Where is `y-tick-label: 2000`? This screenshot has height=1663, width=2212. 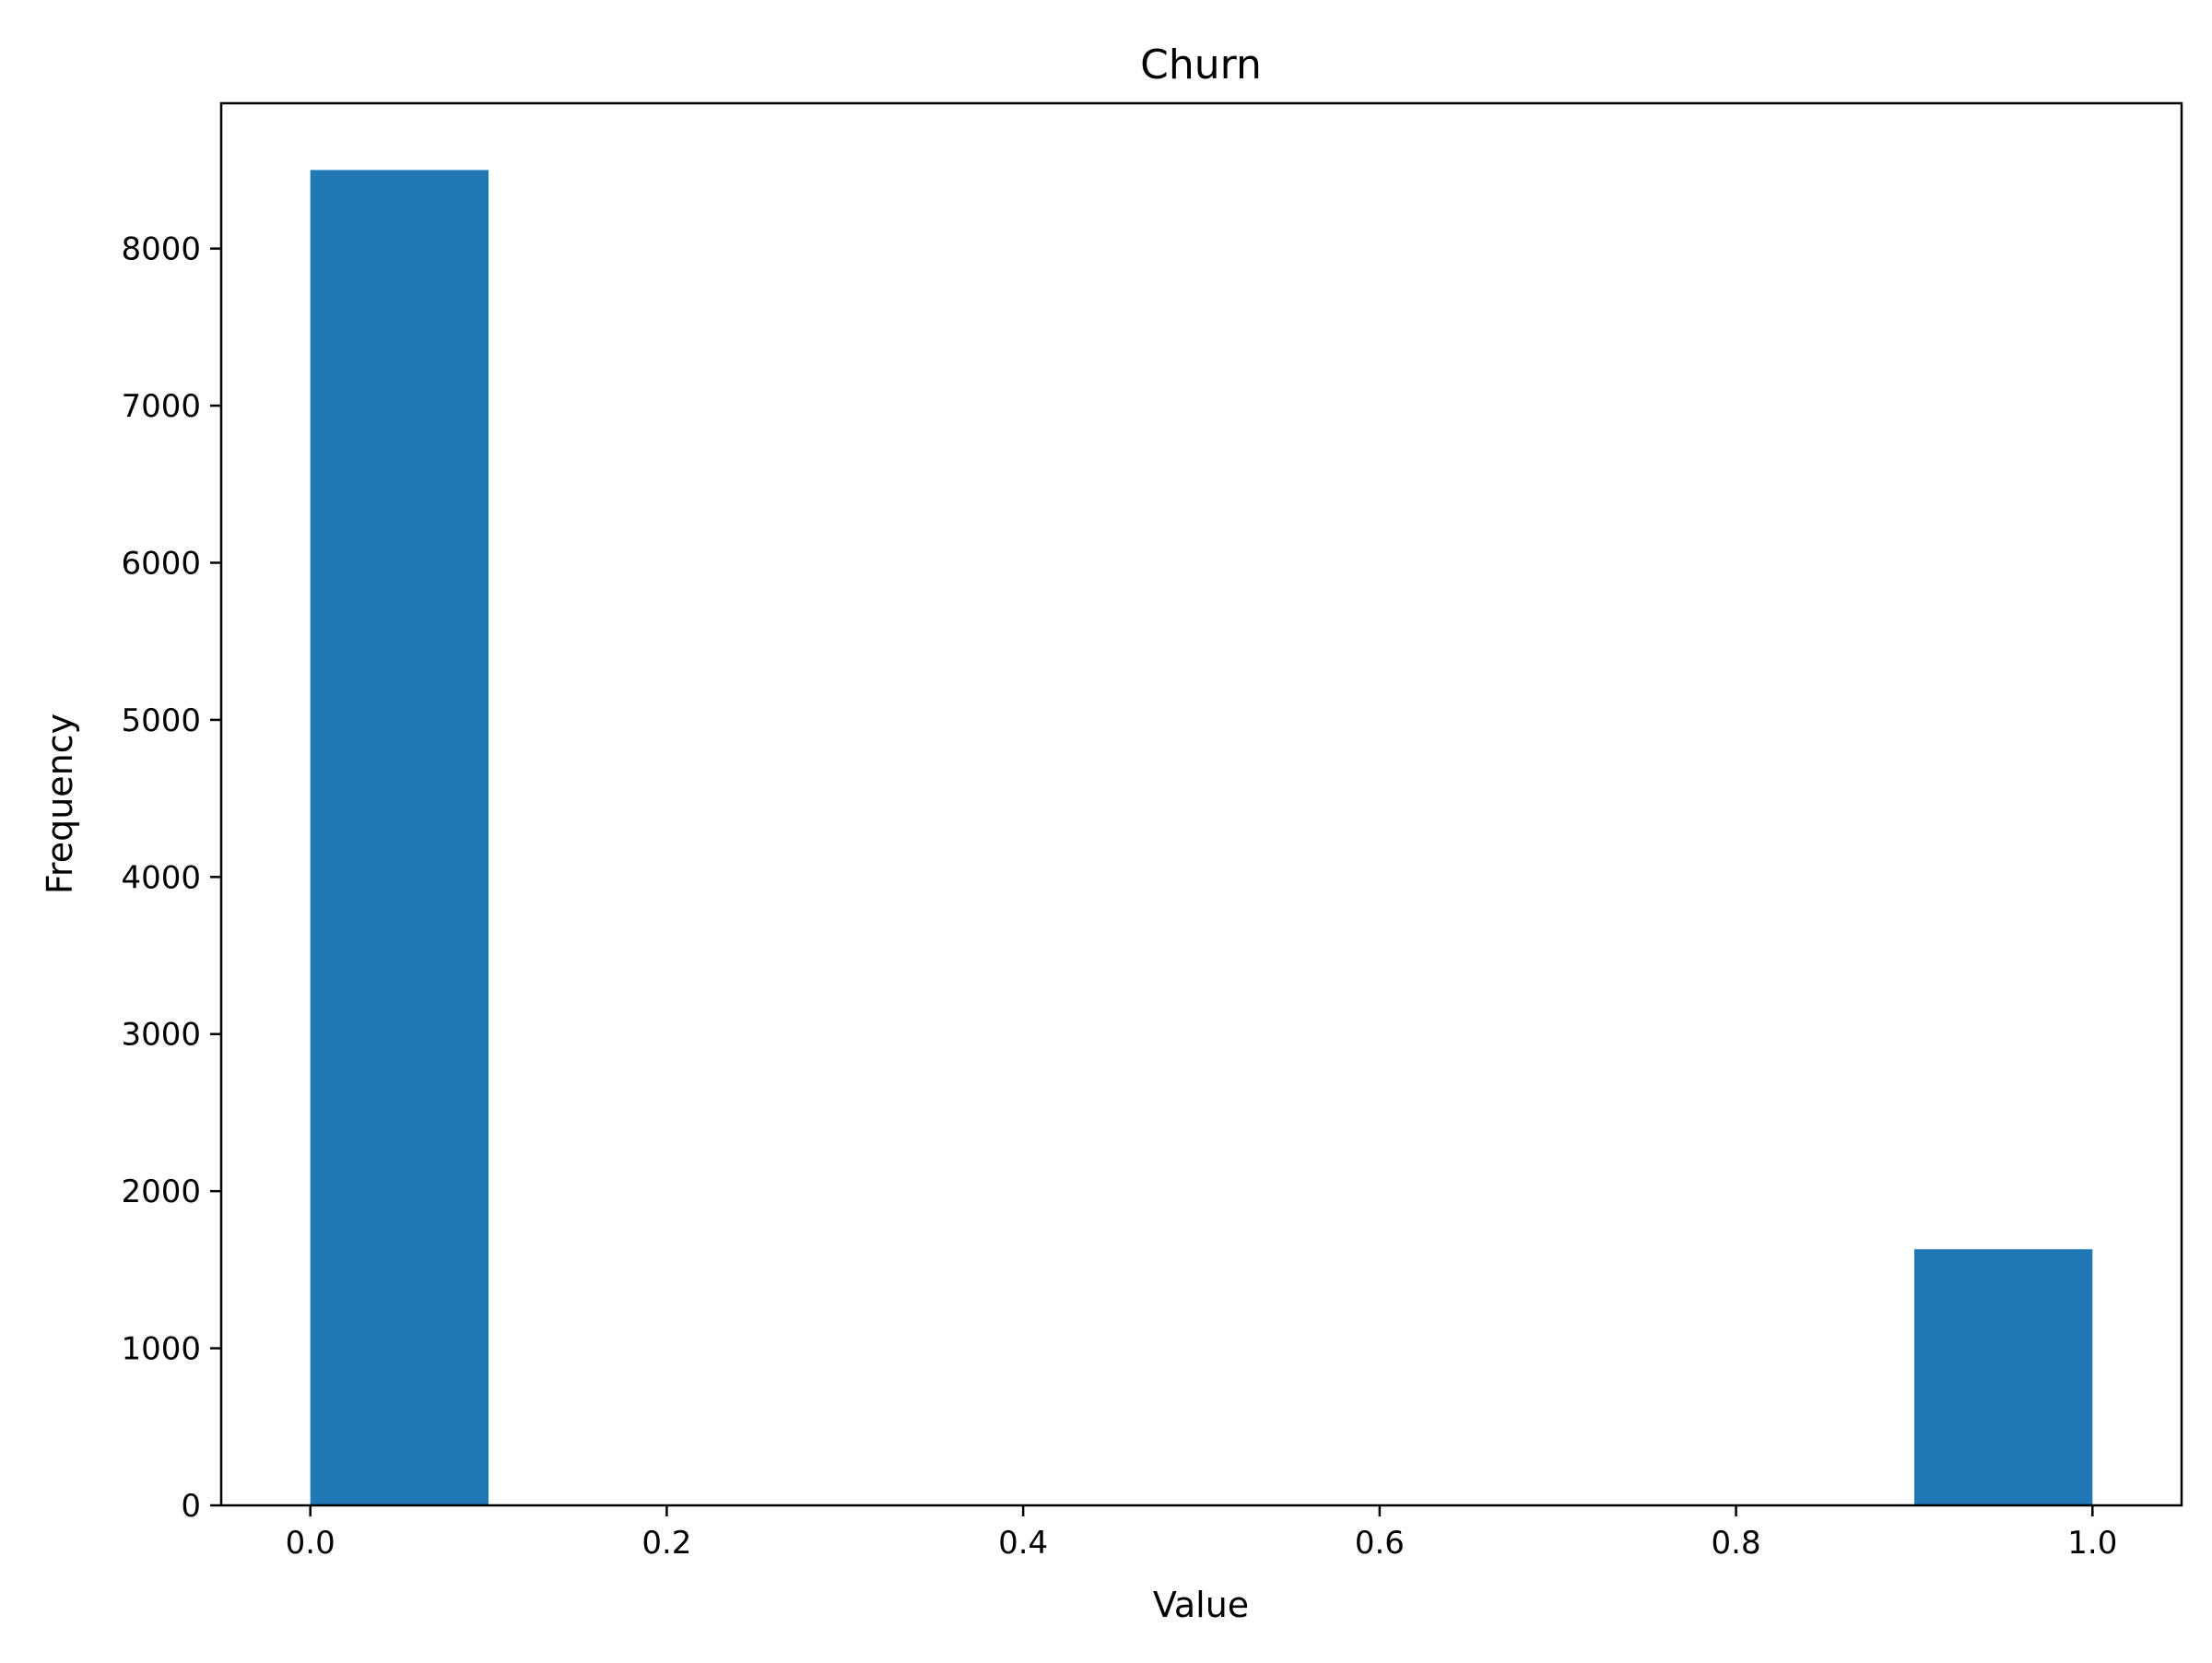 y-tick-label: 2000 is located at coordinates (161, 1192).